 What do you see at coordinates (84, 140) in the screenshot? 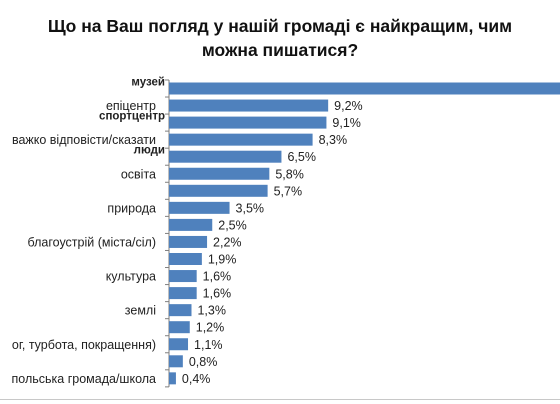
I see `category-label: важко відповісти/сказати` at bounding box center [84, 140].